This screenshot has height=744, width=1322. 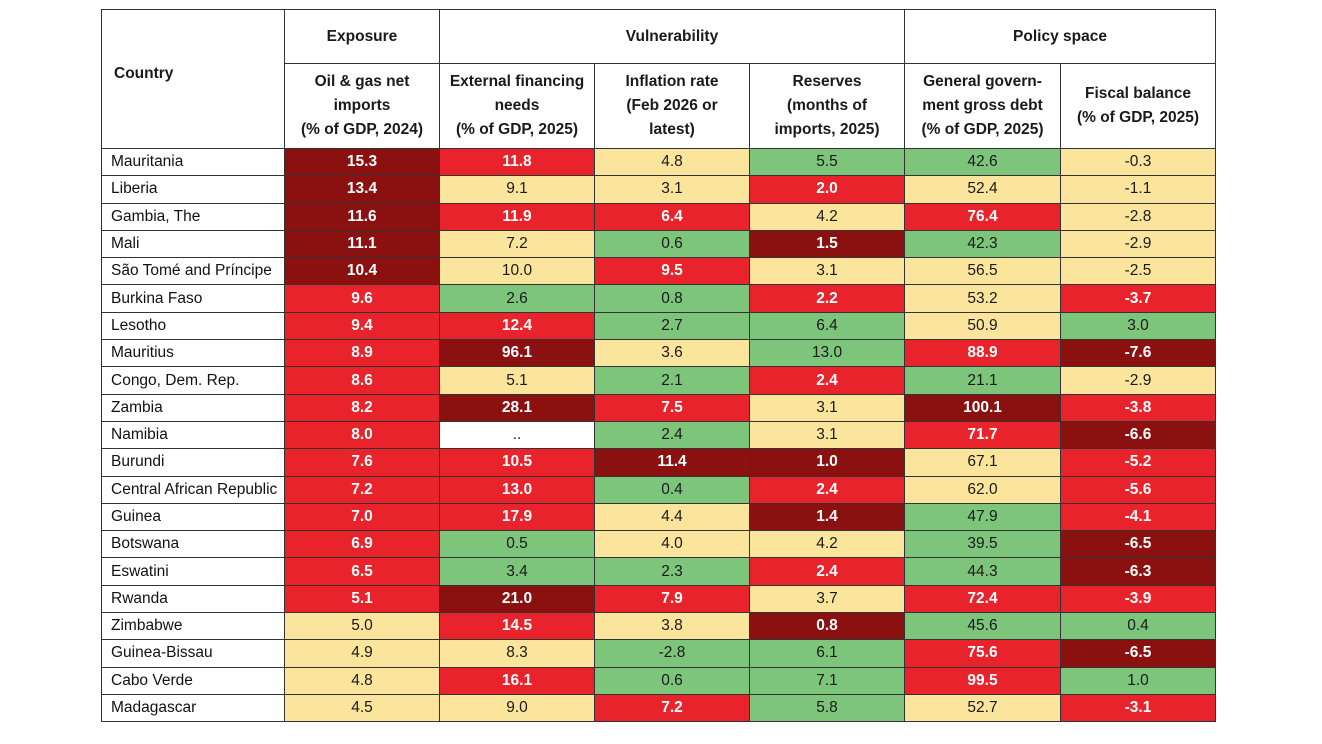 What do you see at coordinates (827, 680) in the screenshot?
I see `value-cell: 7.1` at bounding box center [827, 680].